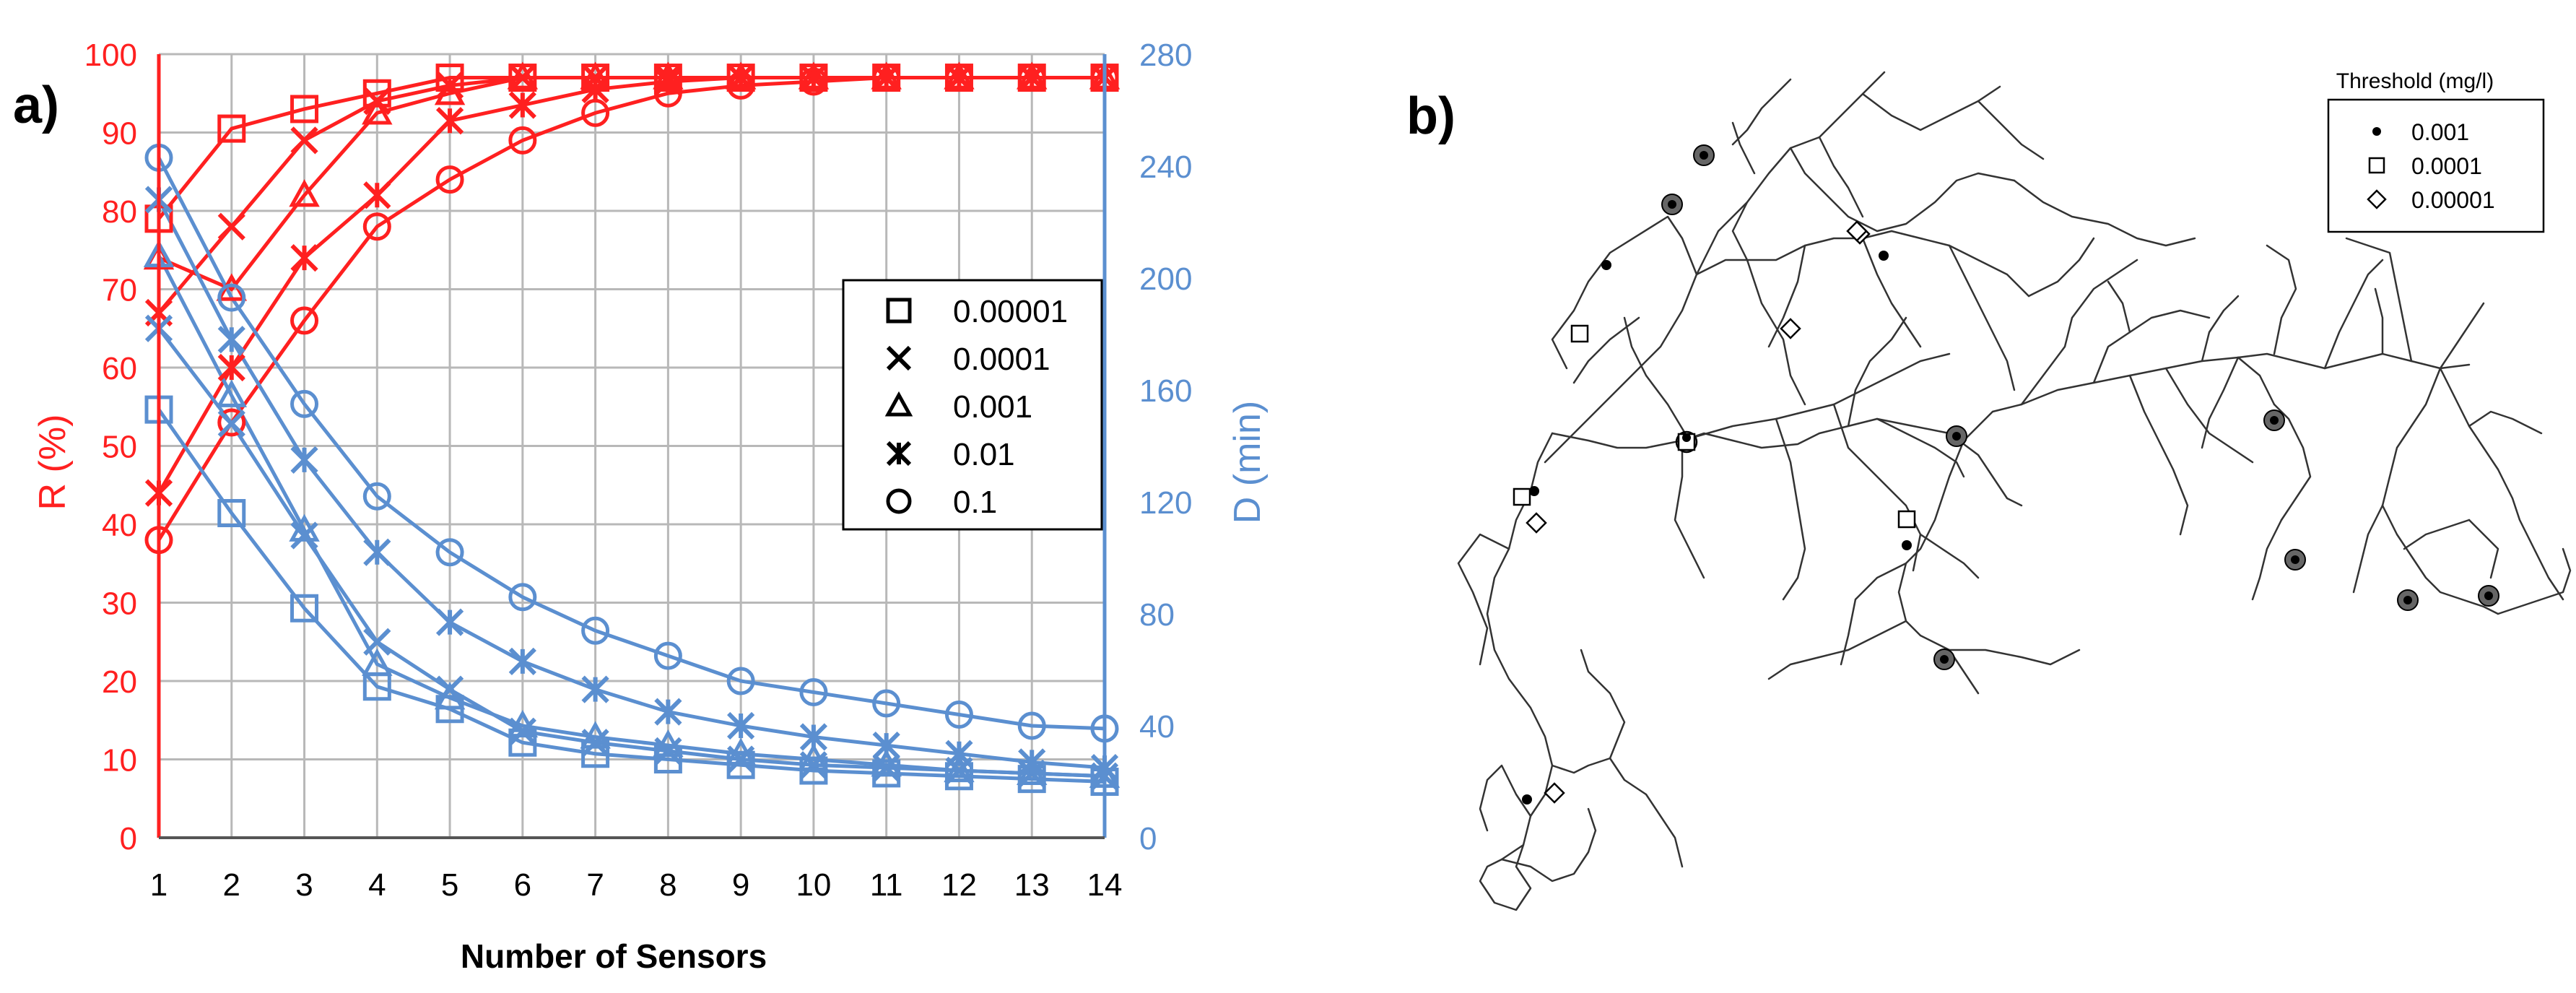 This screenshot has width=2576, height=993. What do you see at coordinates (120, 682) in the screenshot?
I see `left-tick-label: 20` at bounding box center [120, 682].